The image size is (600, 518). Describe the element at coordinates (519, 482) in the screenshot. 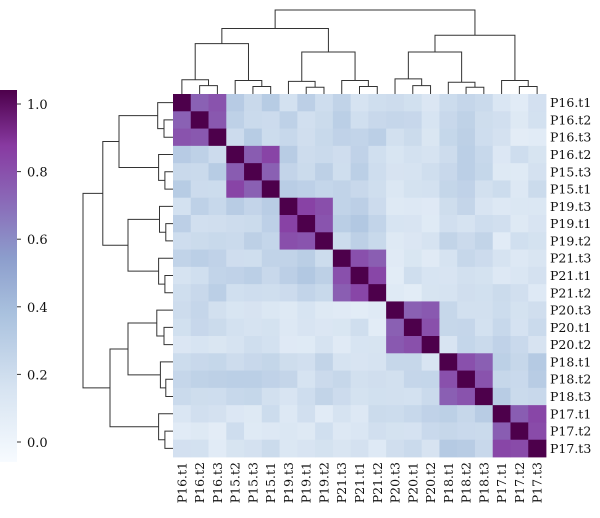

I see `column-label: P17.t2` at that location.